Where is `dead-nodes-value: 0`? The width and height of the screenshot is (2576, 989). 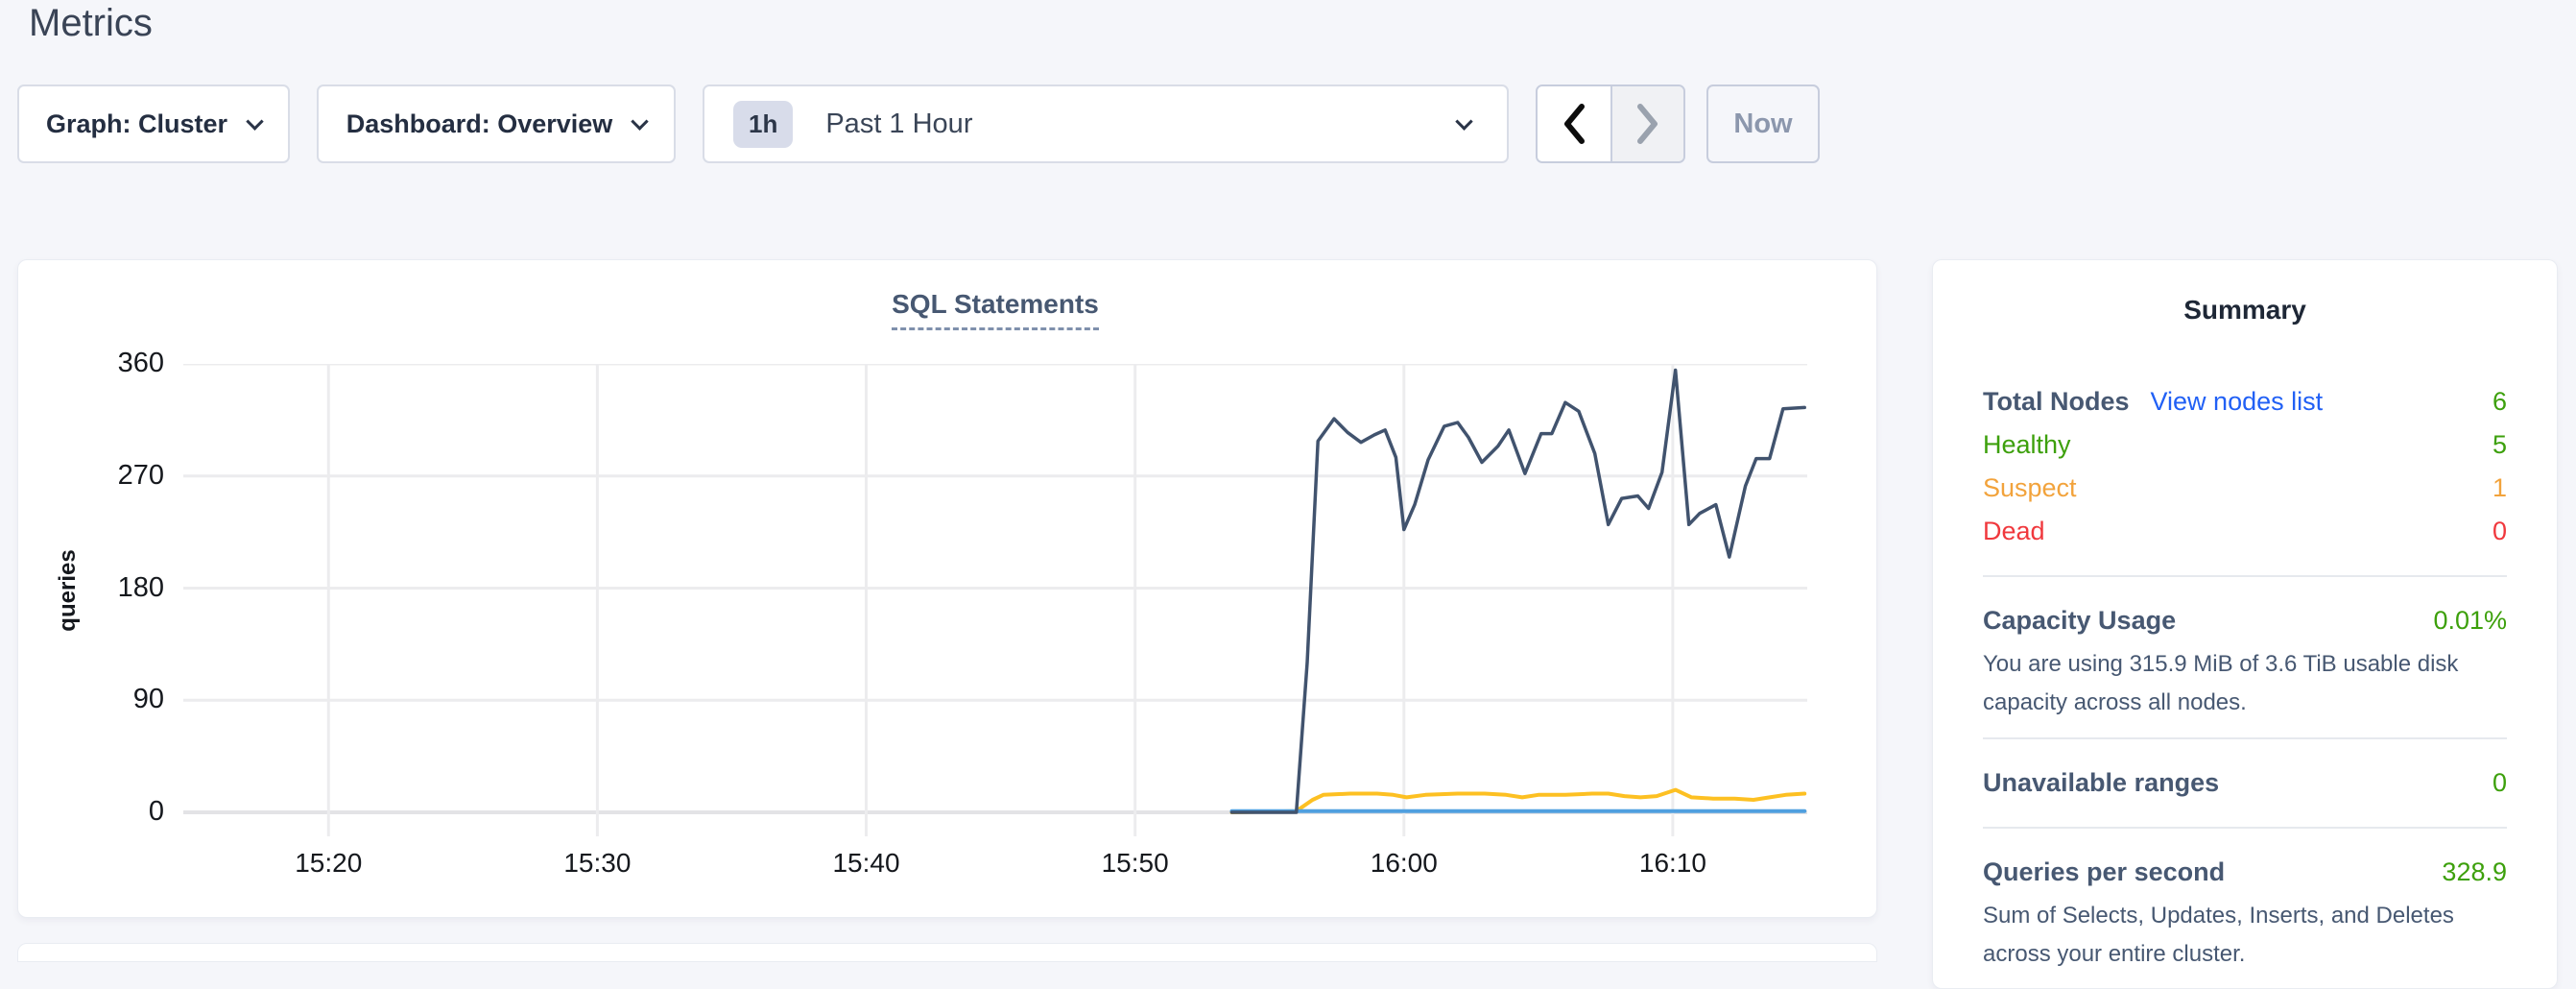 dead-nodes-value: 0 is located at coordinates (2499, 531).